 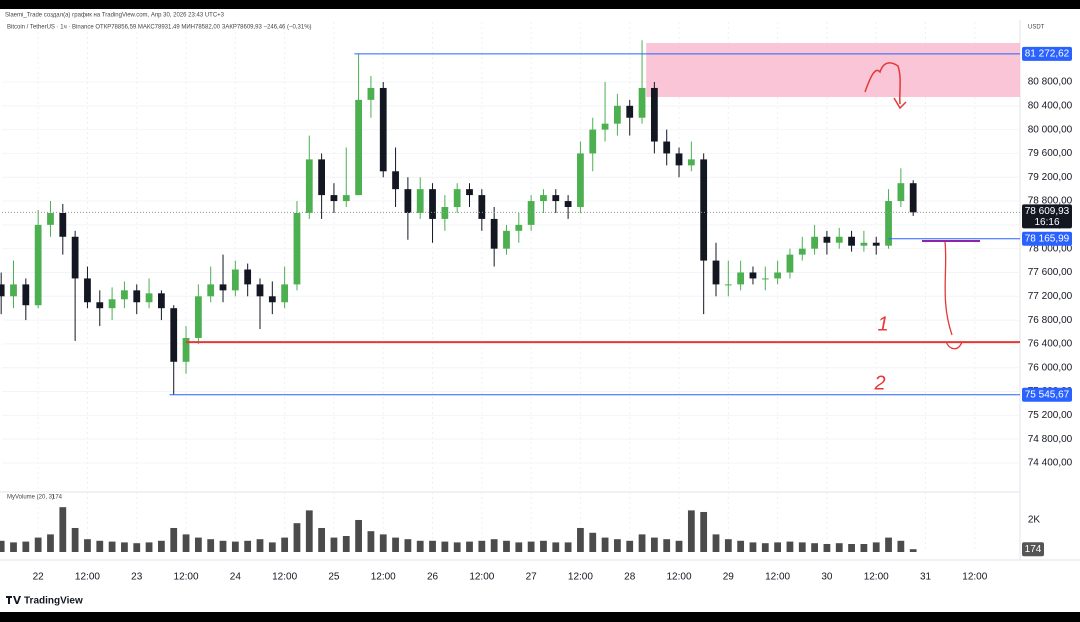 What do you see at coordinates (1050, 320) in the screenshot?
I see `y-tick-label: 76 800,00` at bounding box center [1050, 320].